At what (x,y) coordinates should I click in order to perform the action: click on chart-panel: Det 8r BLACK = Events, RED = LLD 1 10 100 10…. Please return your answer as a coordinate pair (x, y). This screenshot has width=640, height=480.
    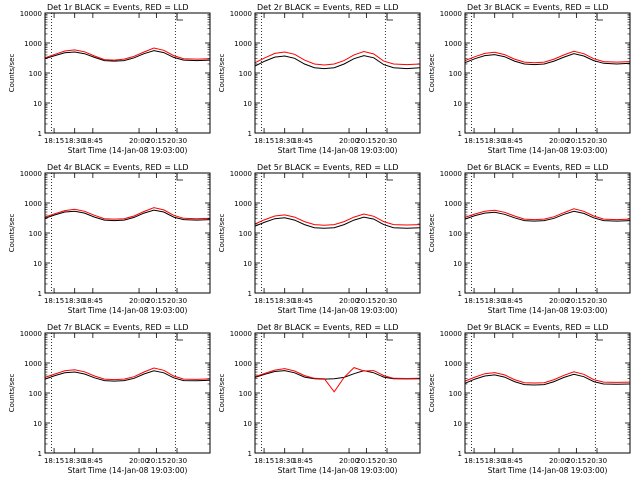
    Looking at the image, I should click on (319, 399).